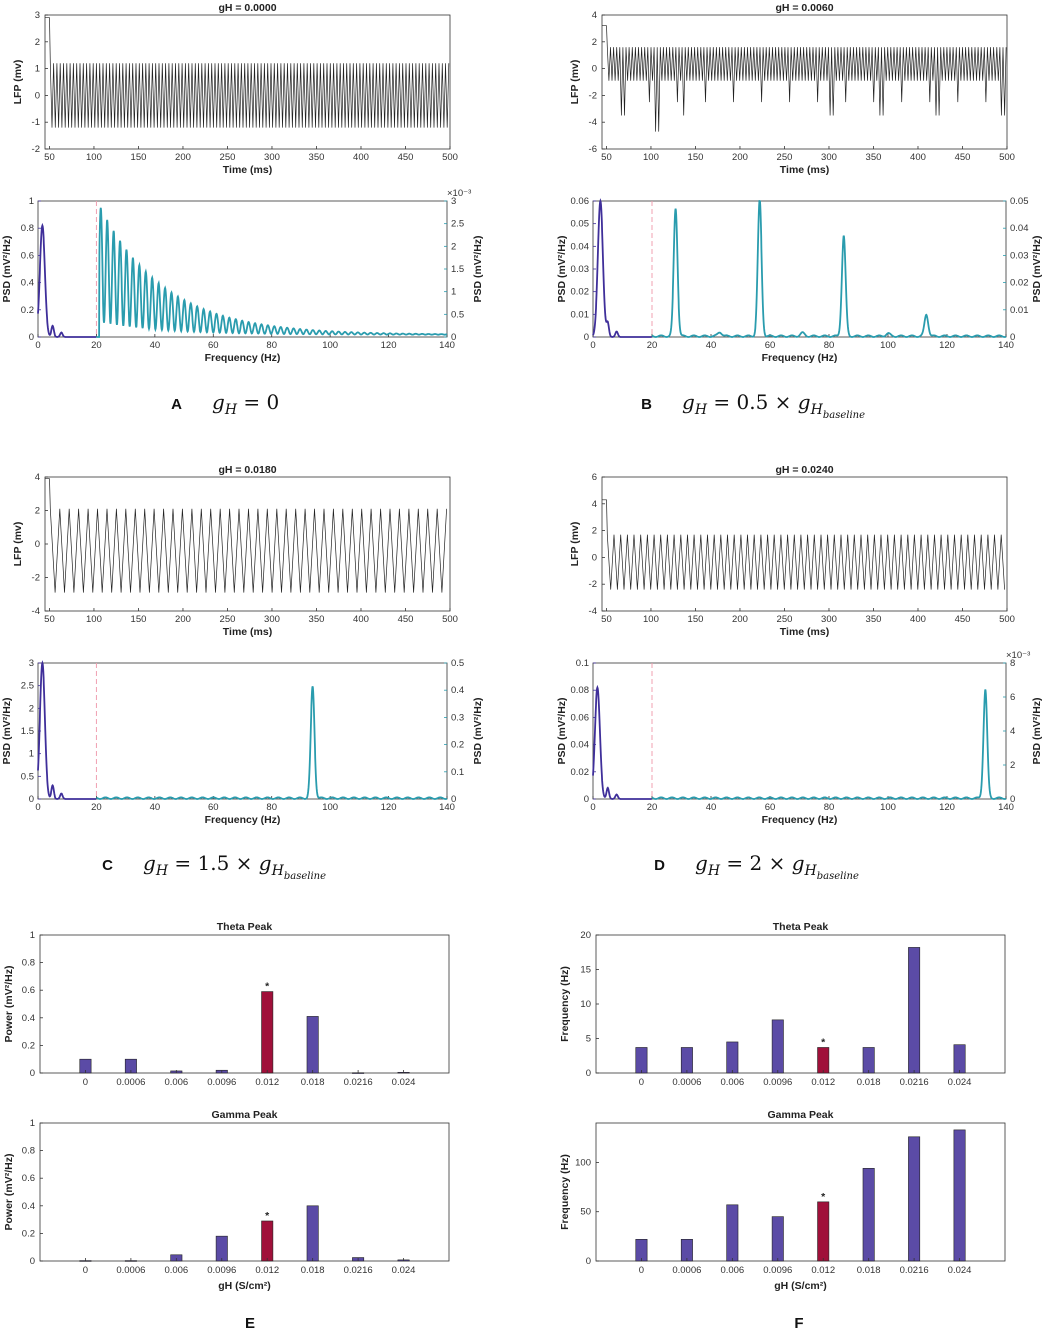 The height and width of the screenshot is (1337, 1048). I want to click on y-tick-label: 6, so click(594, 477).